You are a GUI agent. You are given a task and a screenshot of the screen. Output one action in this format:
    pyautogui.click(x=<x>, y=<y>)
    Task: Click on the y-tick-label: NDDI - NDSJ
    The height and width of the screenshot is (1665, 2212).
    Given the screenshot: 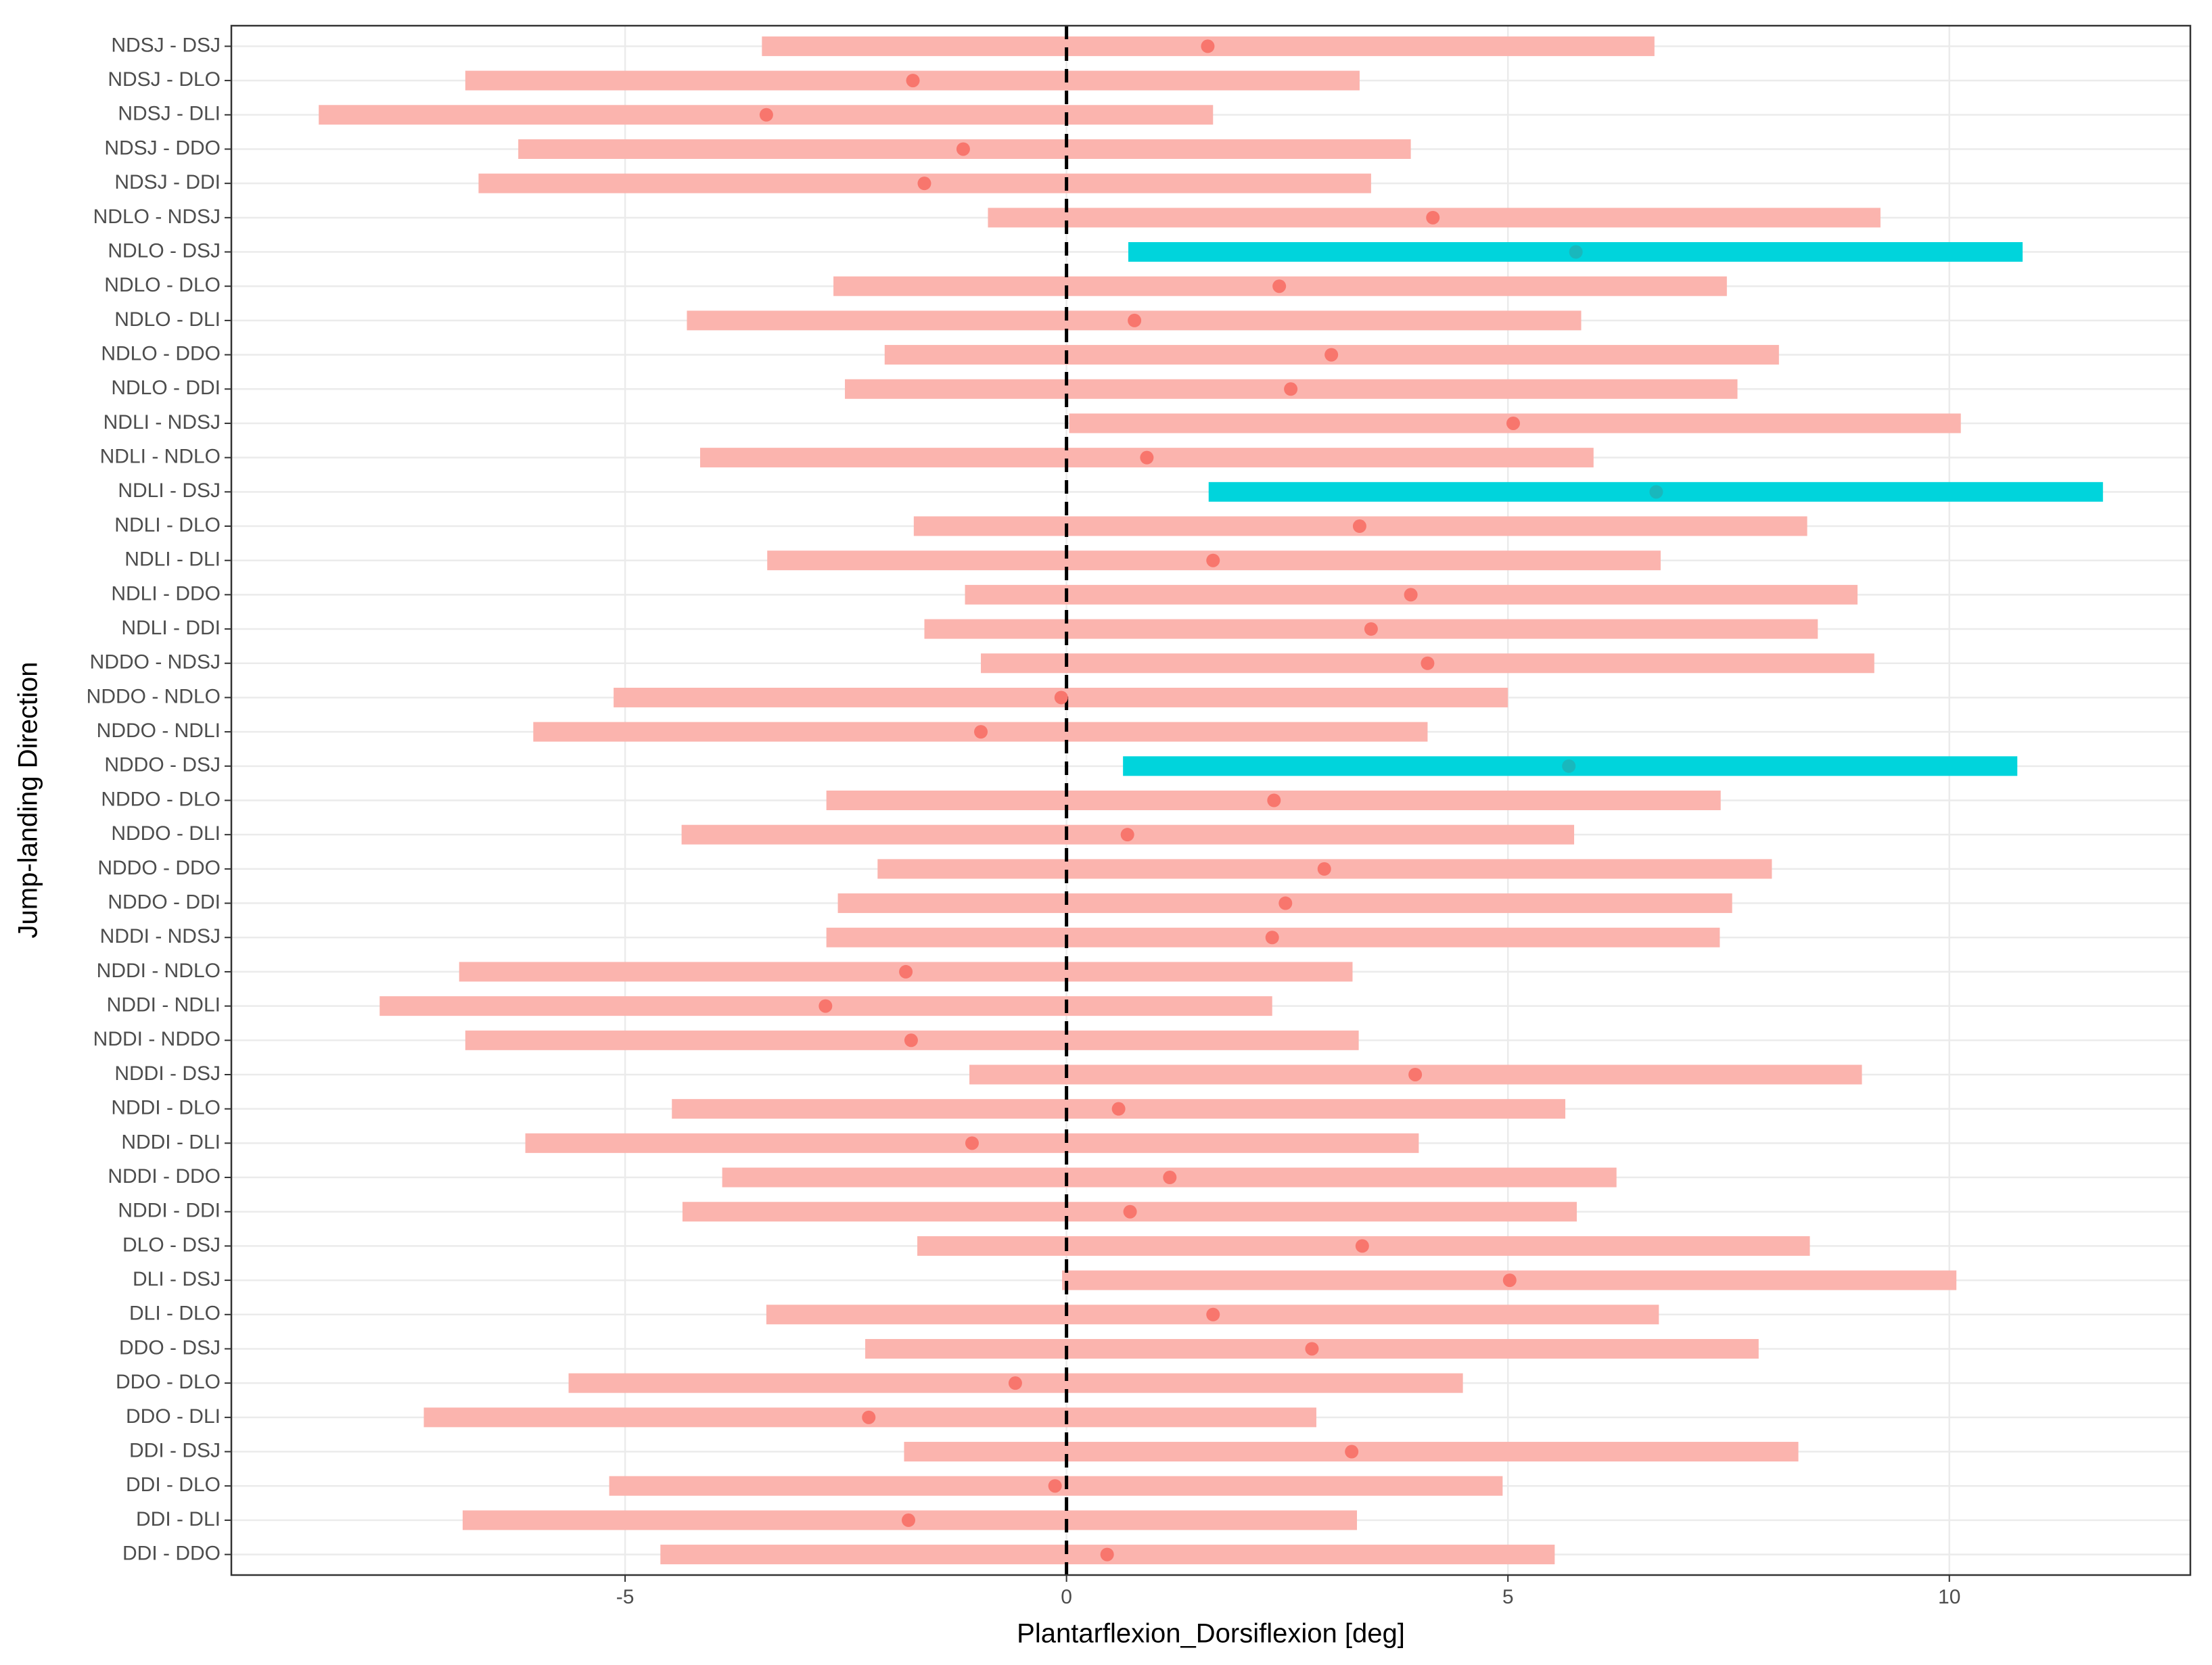 What is the action you would take?
    pyautogui.click(x=160, y=936)
    